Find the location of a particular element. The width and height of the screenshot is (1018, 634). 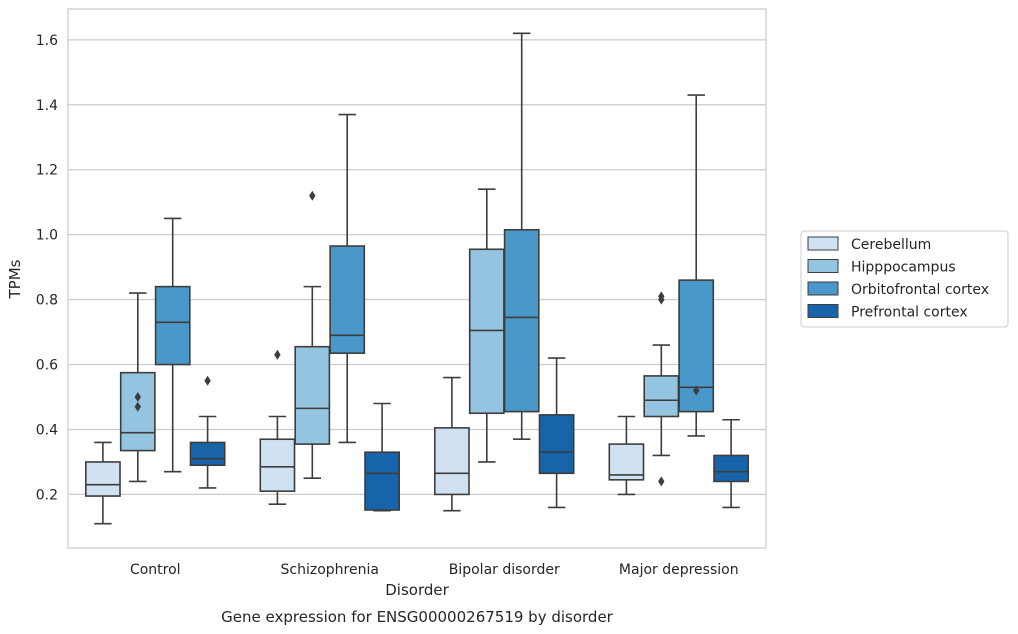

y-tick-label: 0.2 is located at coordinates (47, 495).